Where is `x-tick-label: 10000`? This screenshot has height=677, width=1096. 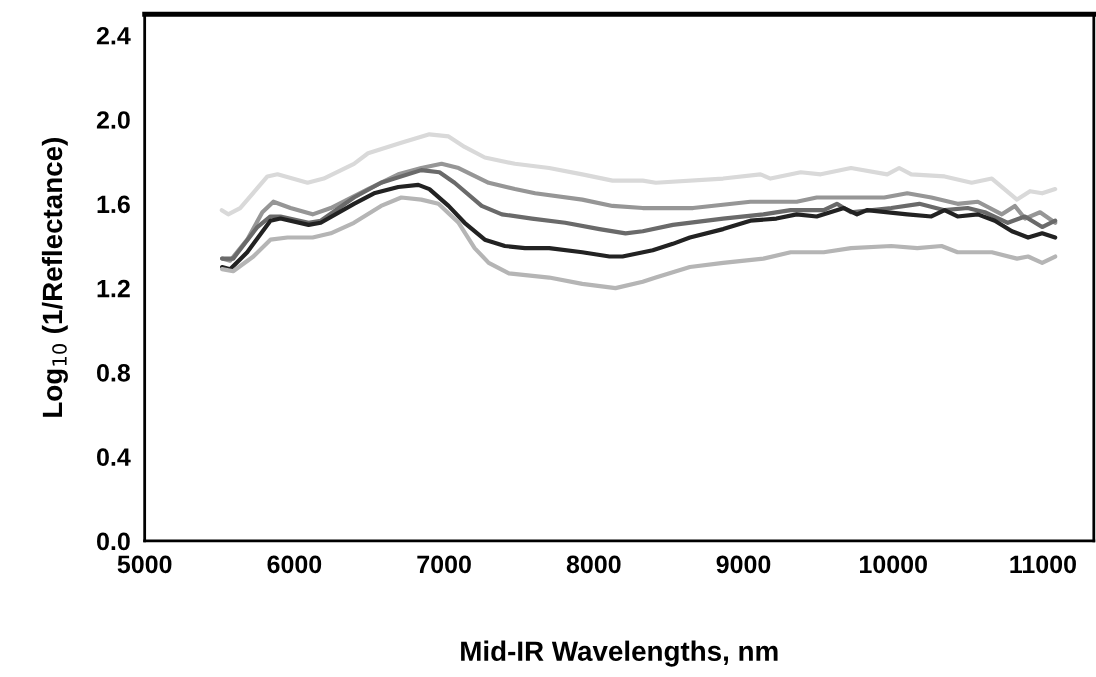 x-tick-label: 10000 is located at coordinates (893, 564).